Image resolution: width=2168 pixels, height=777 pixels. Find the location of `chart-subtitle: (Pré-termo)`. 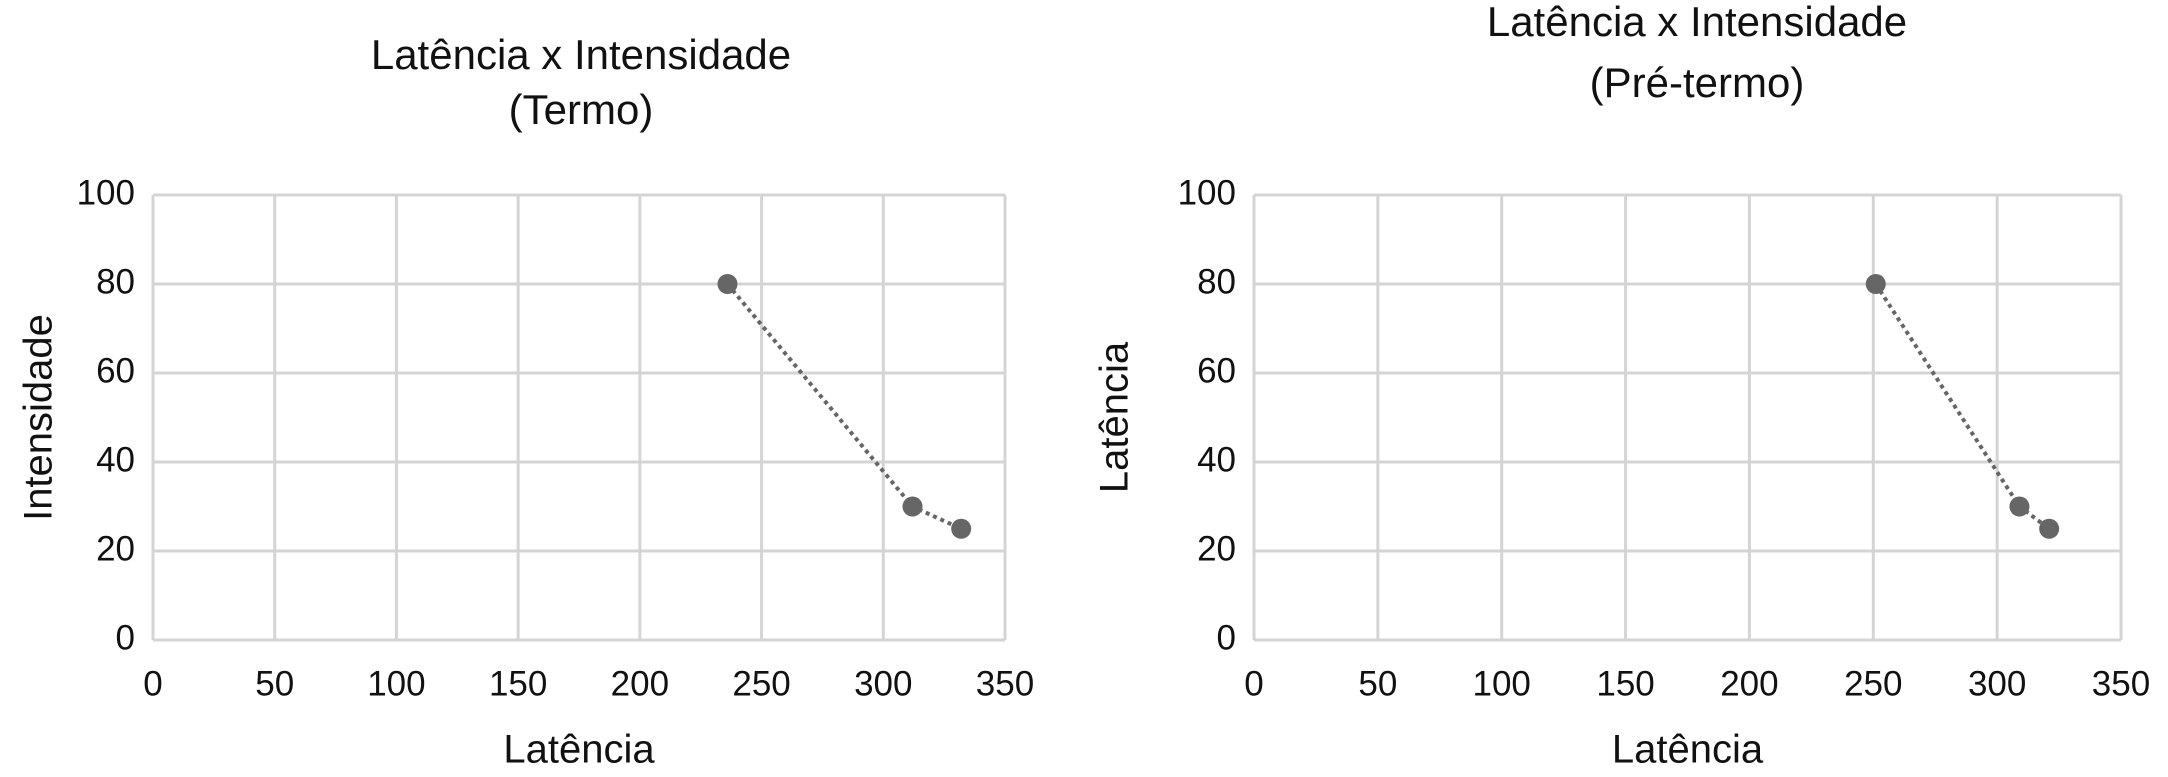

chart-subtitle: (Pré-termo) is located at coordinates (1697, 82).